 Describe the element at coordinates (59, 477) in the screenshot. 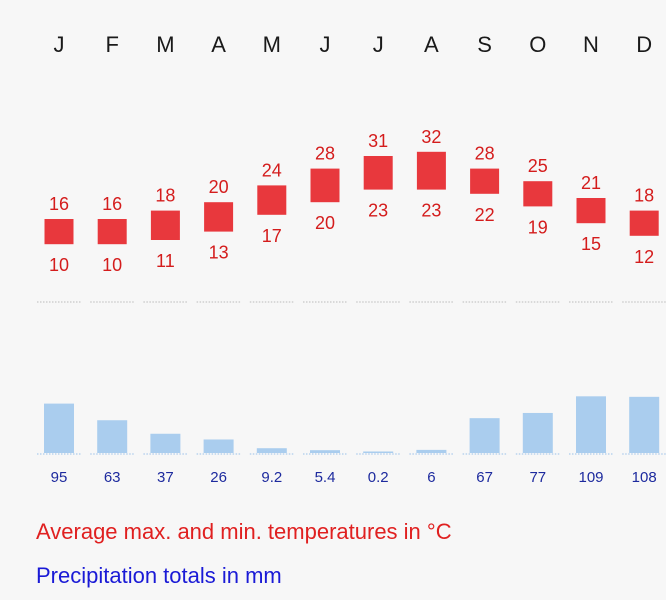

I see `precipitation-value-label: 95` at that location.